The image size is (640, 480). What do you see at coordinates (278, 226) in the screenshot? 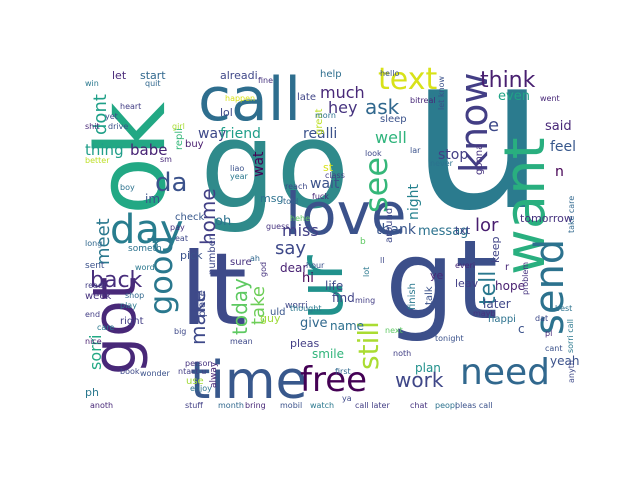
I see `word-guess: guess` at bounding box center [278, 226].